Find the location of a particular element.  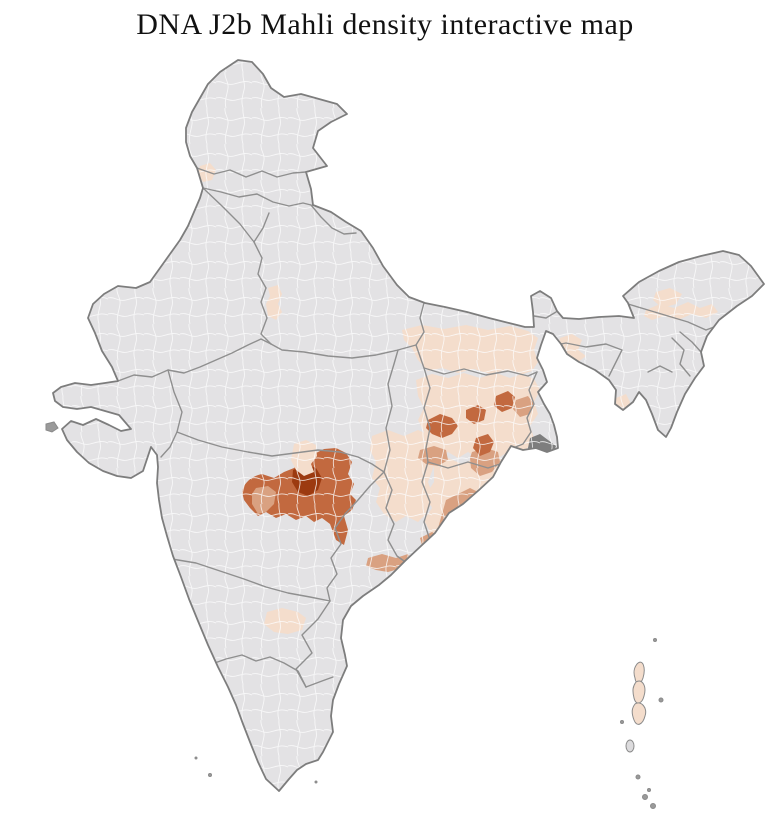

district-arunachal-east is located at coordinates (757, 310).